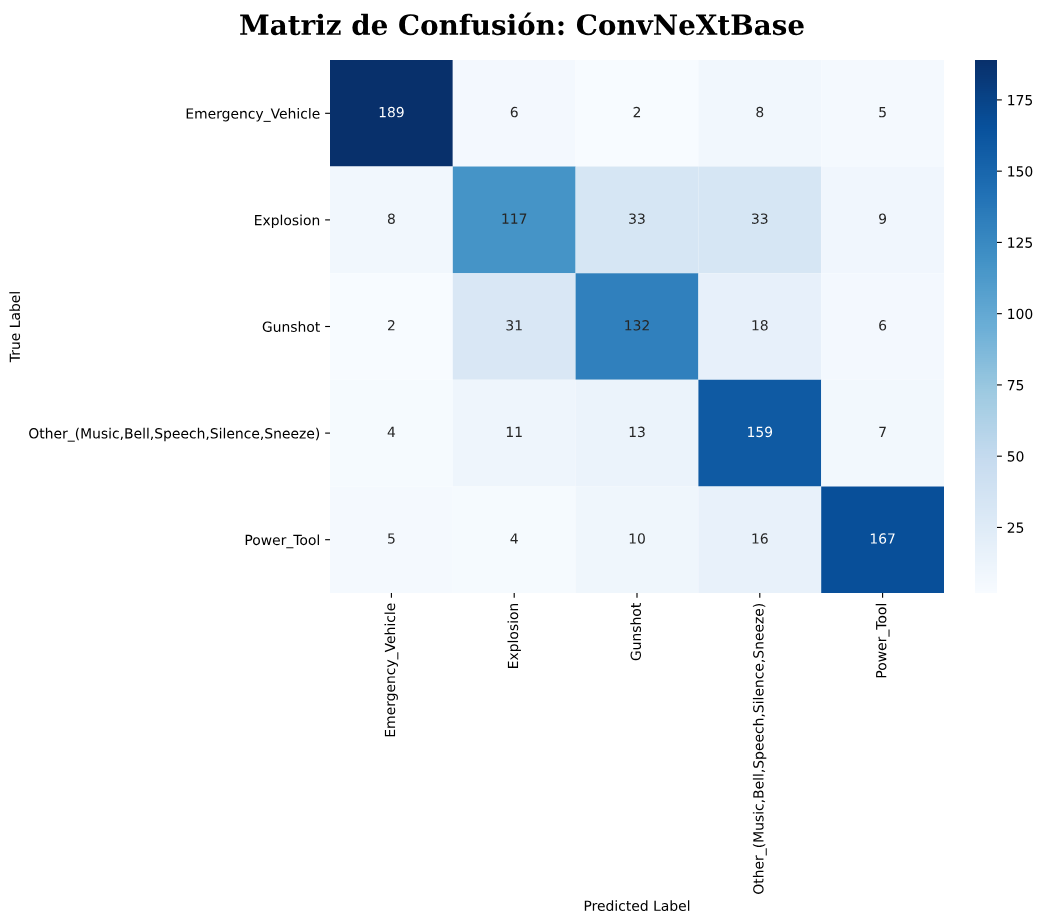 Image resolution: width=1044 pixels, height=911 pixels. I want to click on color-bar-label: 100, so click(1020, 314).